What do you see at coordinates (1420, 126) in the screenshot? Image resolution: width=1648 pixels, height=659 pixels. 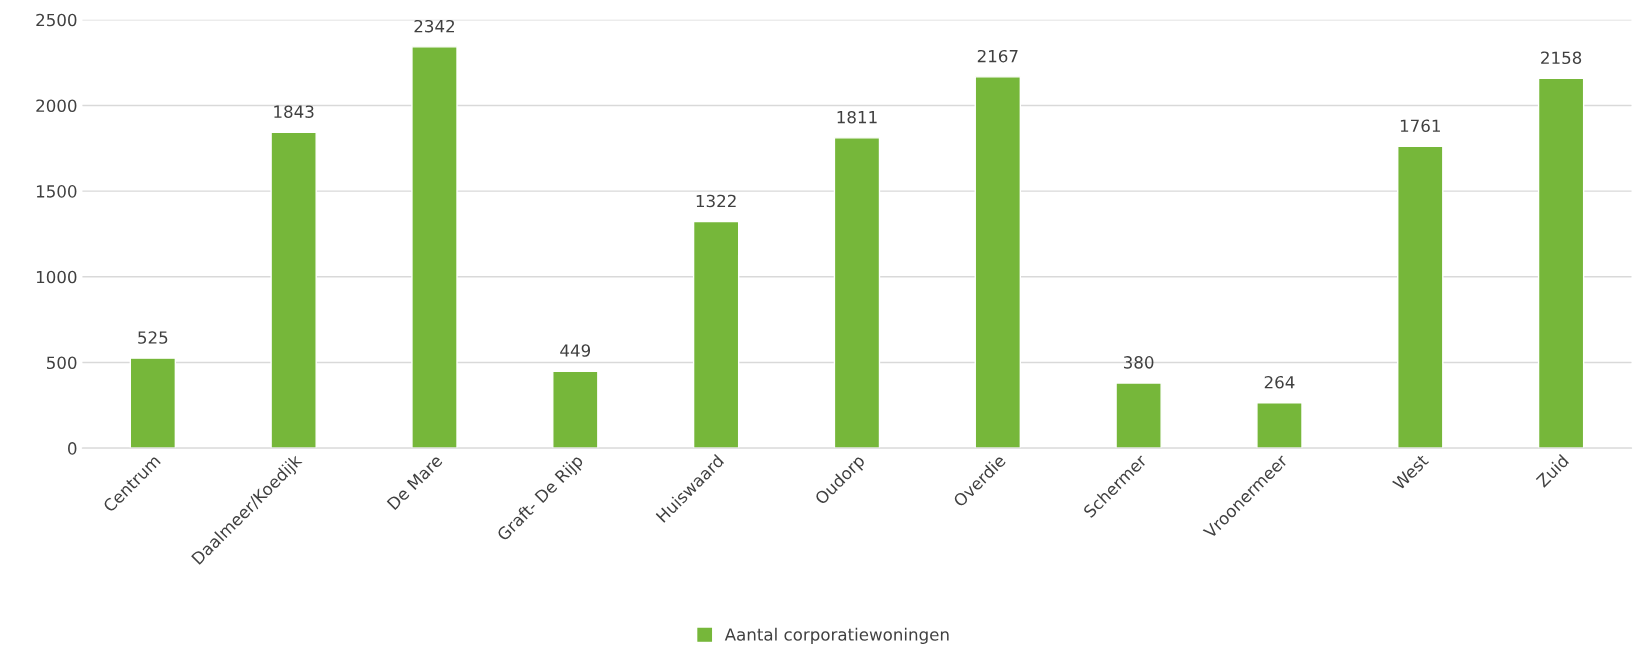 I see `data-label: 1761` at bounding box center [1420, 126].